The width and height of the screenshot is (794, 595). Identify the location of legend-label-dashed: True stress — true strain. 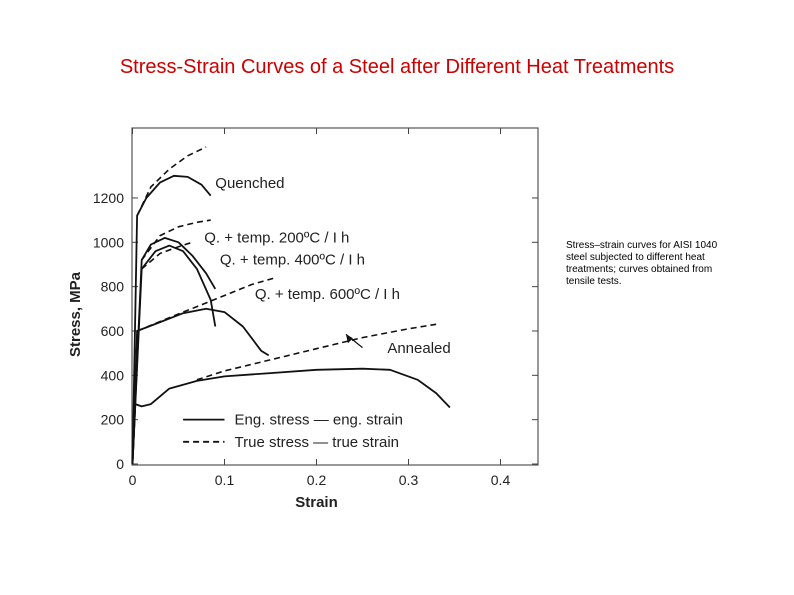
(317, 442).